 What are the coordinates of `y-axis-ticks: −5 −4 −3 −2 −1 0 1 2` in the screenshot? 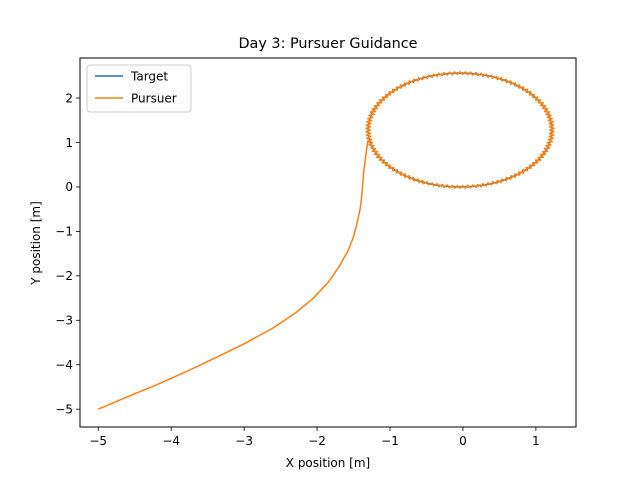 It's located at (67, 254).